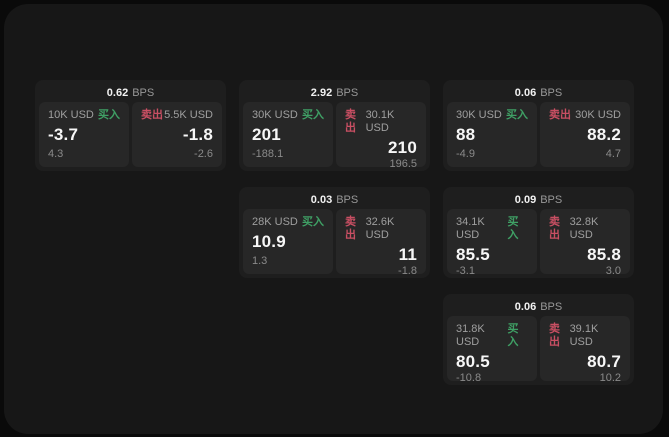 This screenshot has height=437, width=669. What do you see at coordinates (492, 350) in the screenshot?
I see `buy-quote-cell: 31.8K USD 买入 80.5 -10.8` at bounding box center [492, 350].